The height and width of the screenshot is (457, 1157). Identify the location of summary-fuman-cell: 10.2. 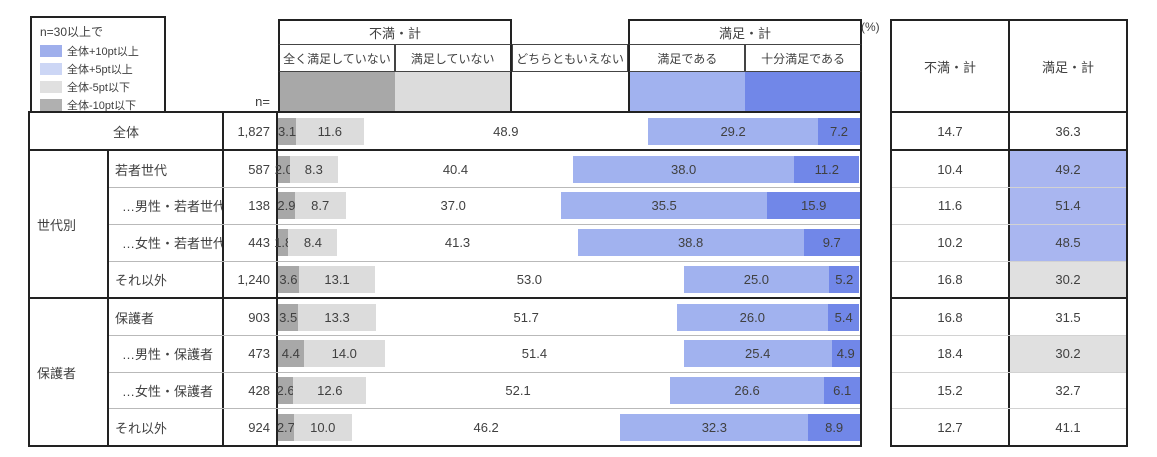
(950, 243).